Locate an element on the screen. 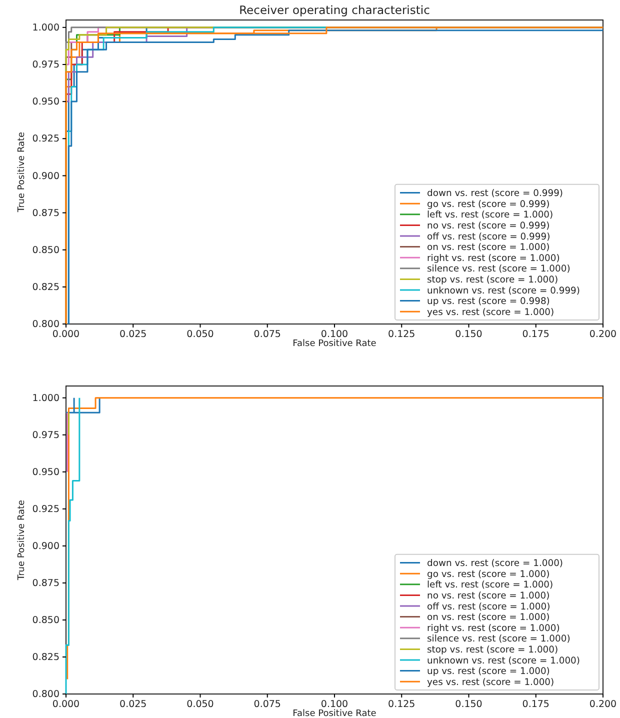 The image size is (620, 718). legend-label: unknown vs. rest (score = 0.999) is located at coordinates (503, 290).